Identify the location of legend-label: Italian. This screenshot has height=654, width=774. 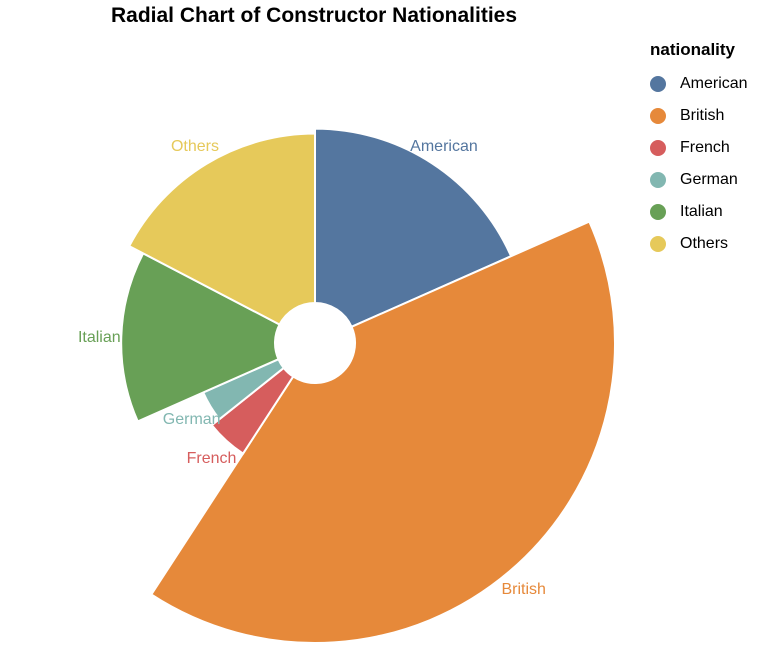
(701, 211).